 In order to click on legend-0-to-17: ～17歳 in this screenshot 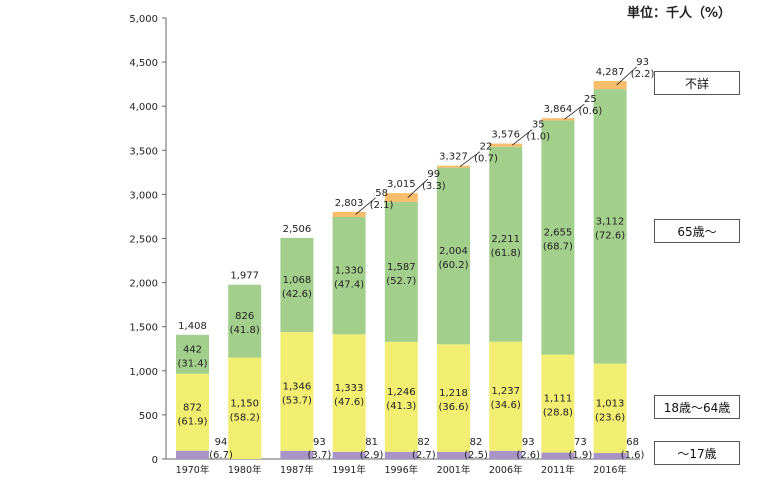, I will do `click(697, 453)`.